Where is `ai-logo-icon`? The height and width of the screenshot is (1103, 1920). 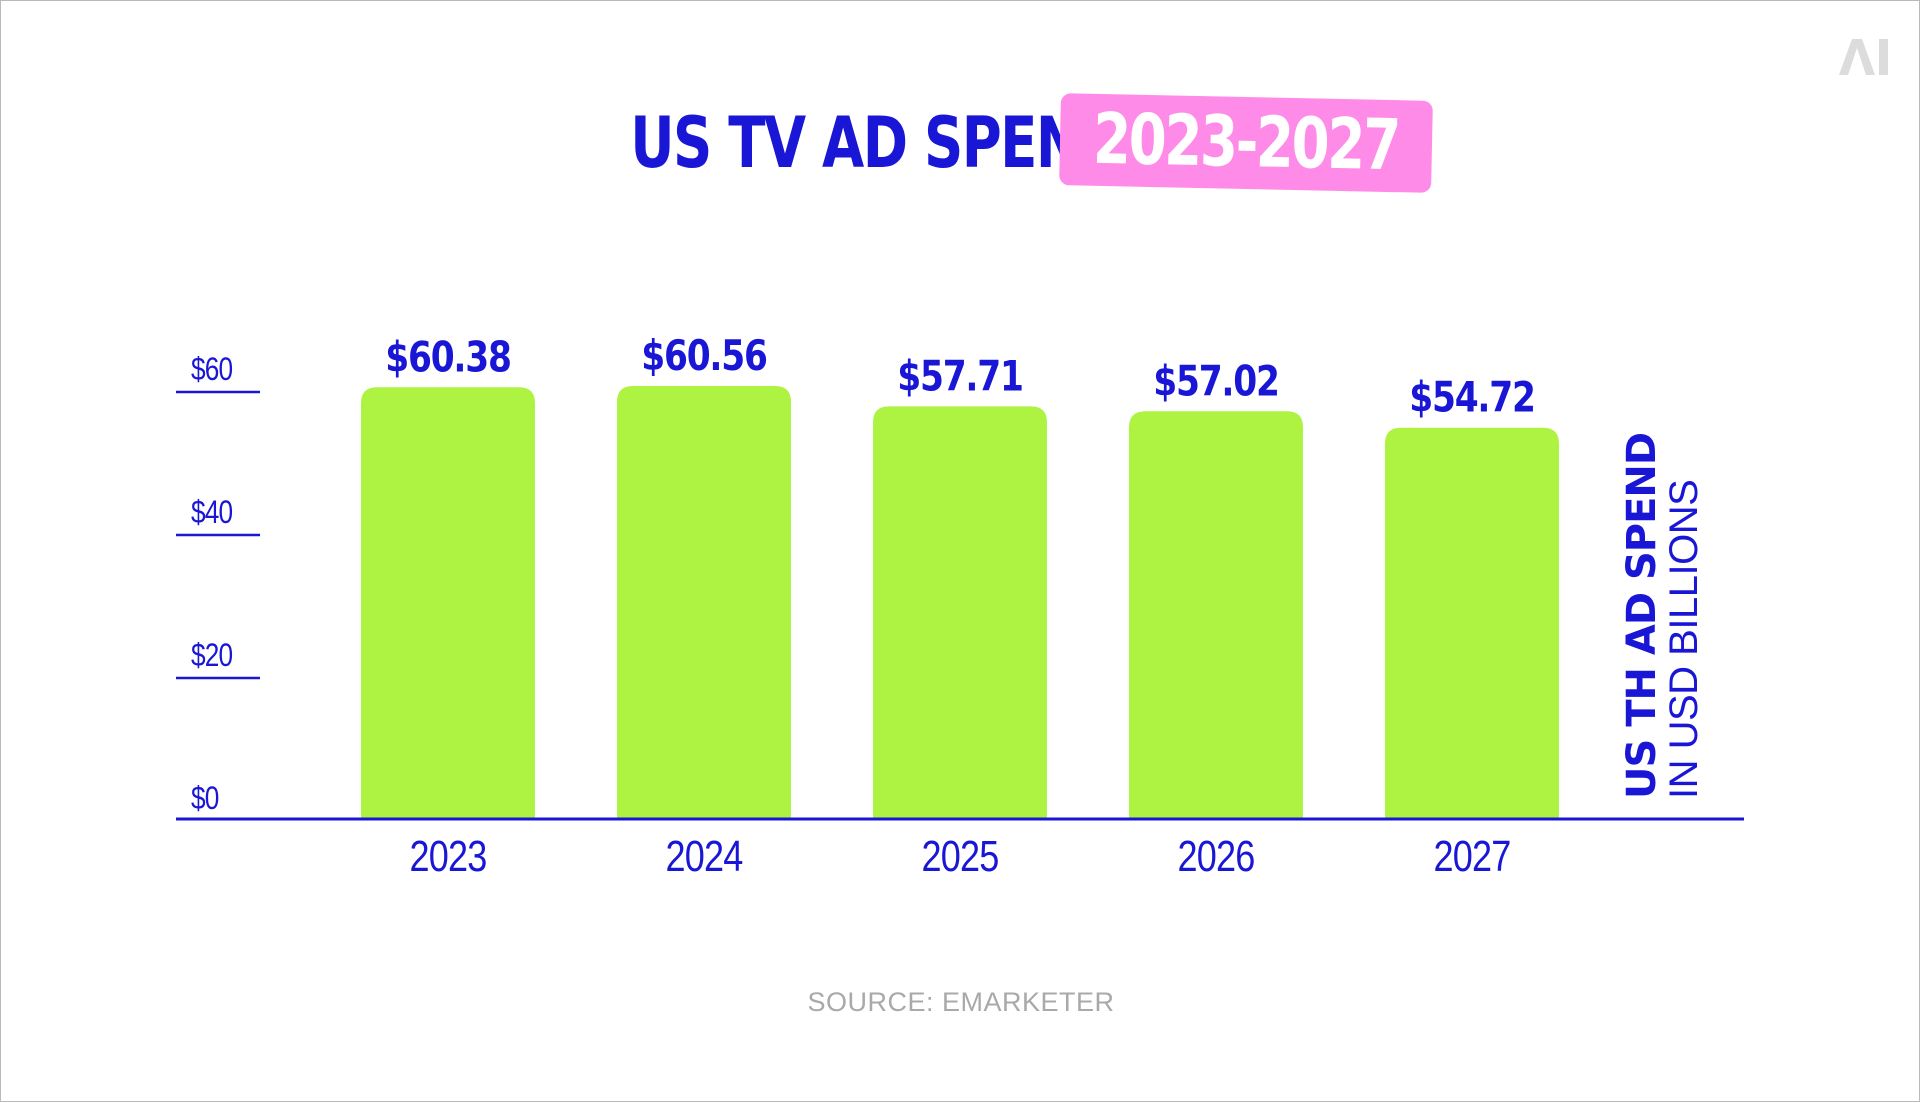
ai-logo-icon is located at coordinates (1865, 57).